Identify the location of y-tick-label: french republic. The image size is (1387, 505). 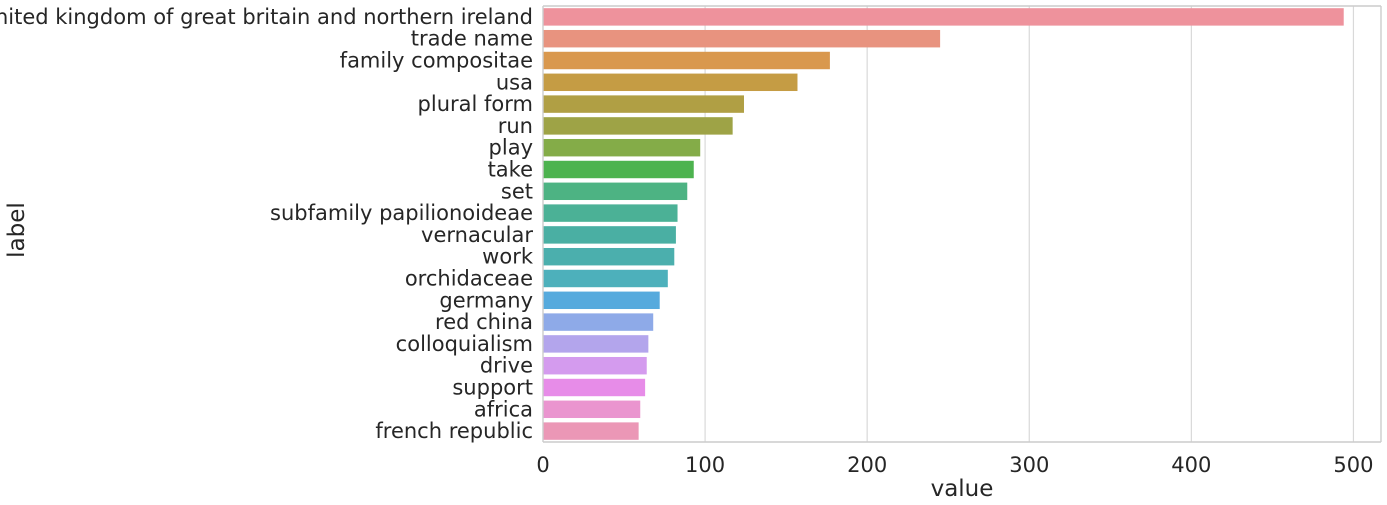
(454, 431).